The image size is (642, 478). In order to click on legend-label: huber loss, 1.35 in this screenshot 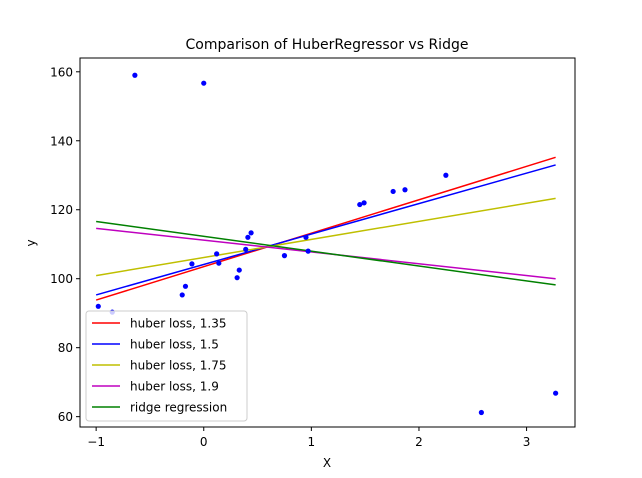, I will do `click(178, 324)`.